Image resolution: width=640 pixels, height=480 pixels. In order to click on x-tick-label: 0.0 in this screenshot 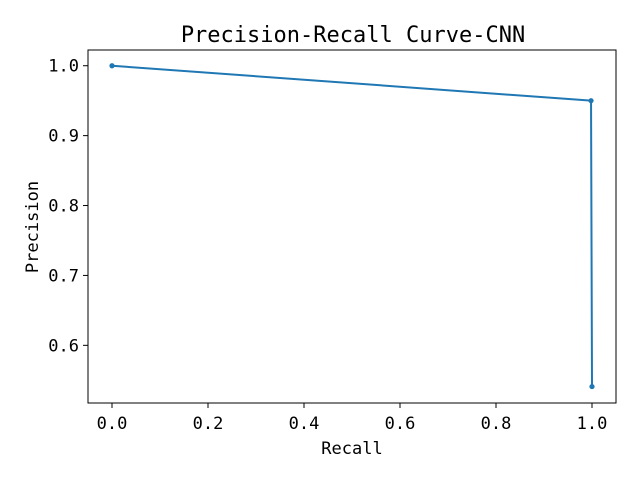, I will do `click(112, 424)`.